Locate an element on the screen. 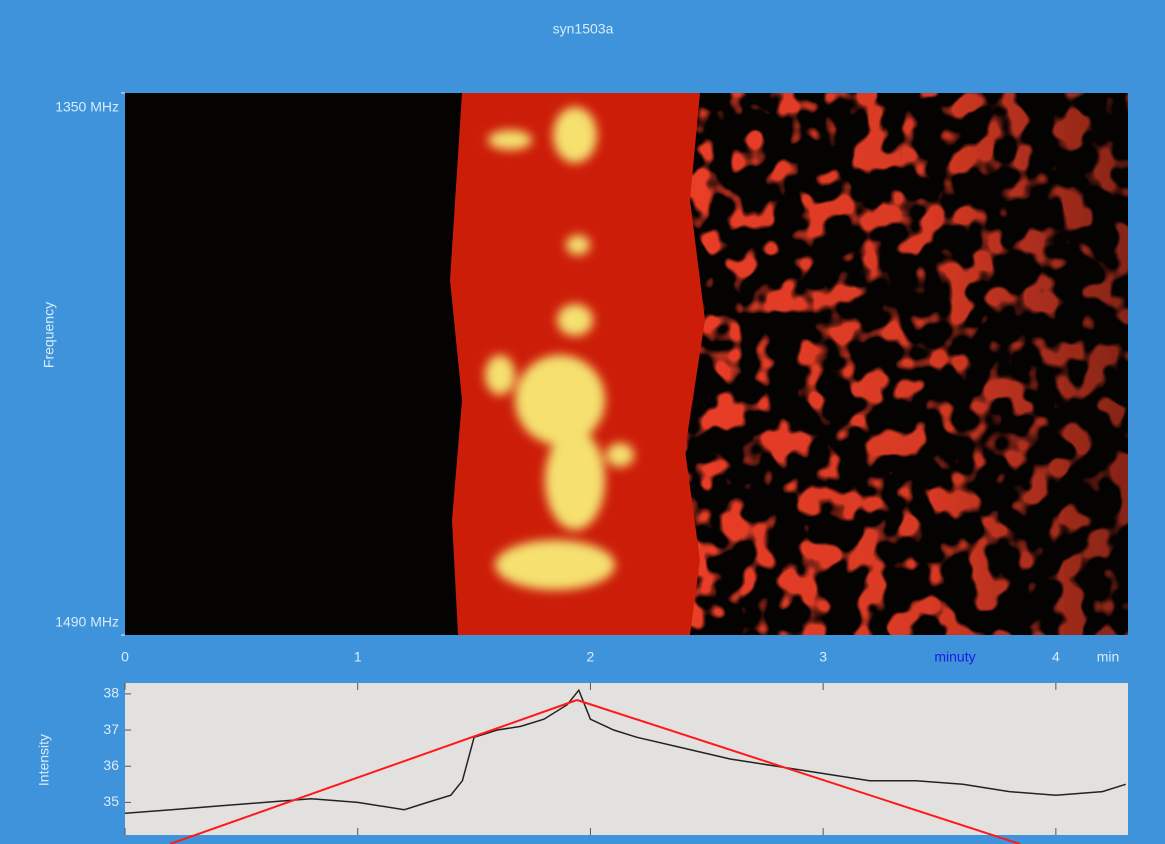 Image resolution: width=1165 pixels, height=844 pixels. y-tick-label: 38 is located at coordinates (111, 693).